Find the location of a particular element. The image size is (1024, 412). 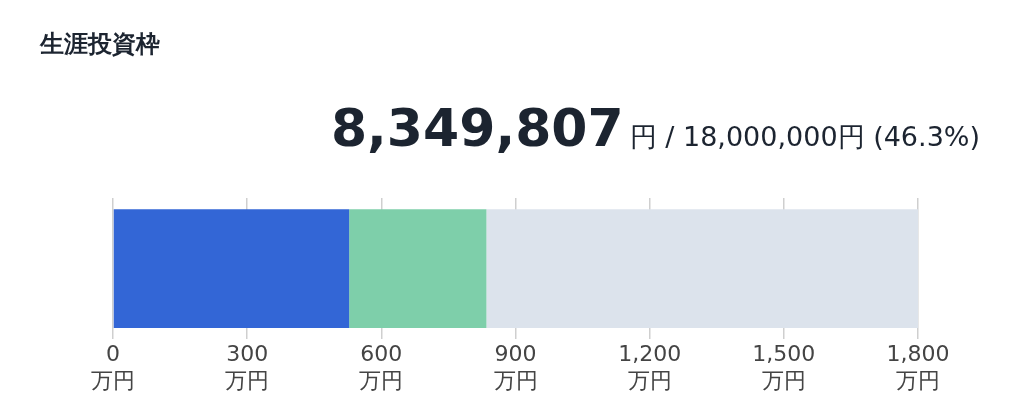

x-tick-label: 900 万円 is located at coordinates (515, 367).